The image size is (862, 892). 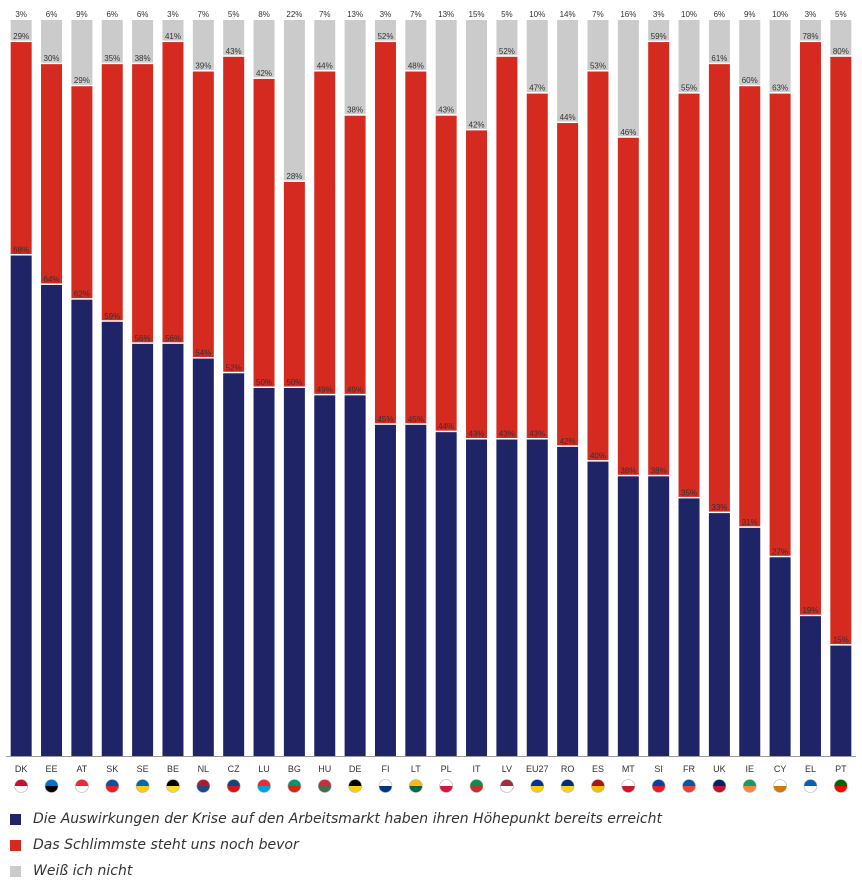 I want to click on flag-border-mt, so click(x=628, y=786).